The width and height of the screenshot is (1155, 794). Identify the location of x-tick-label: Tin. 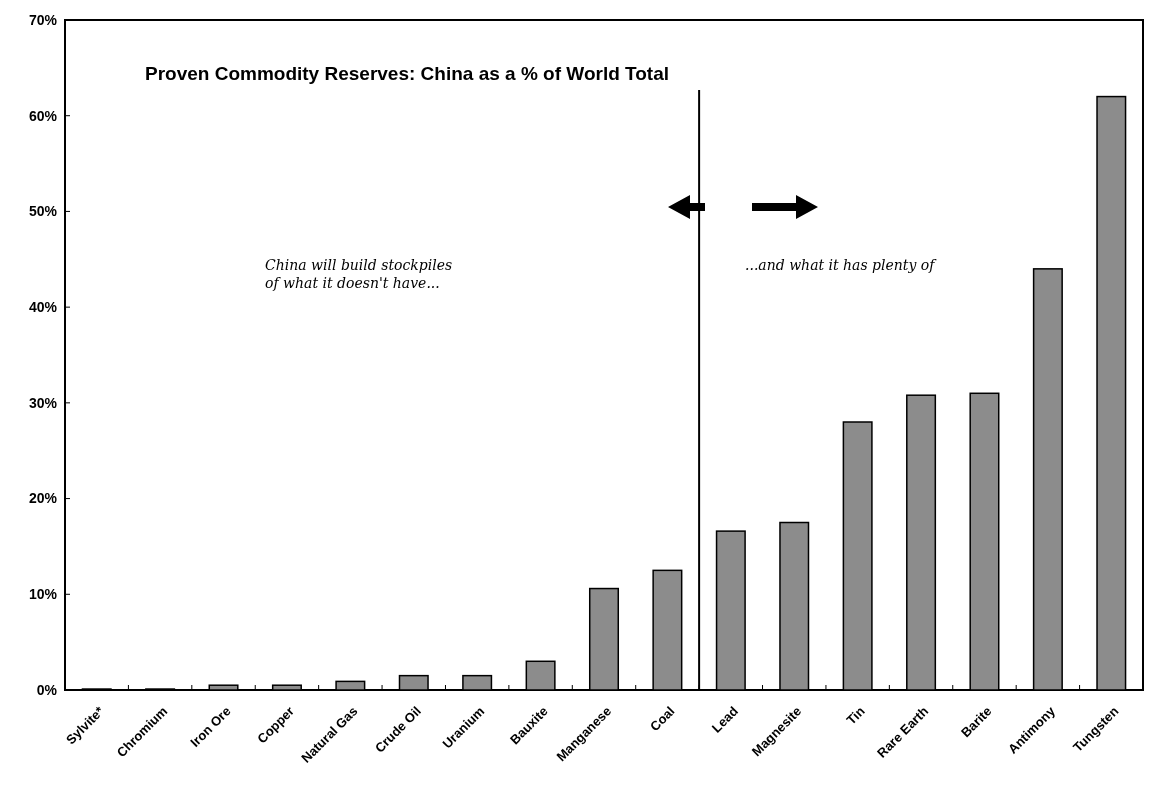
(855, 715).